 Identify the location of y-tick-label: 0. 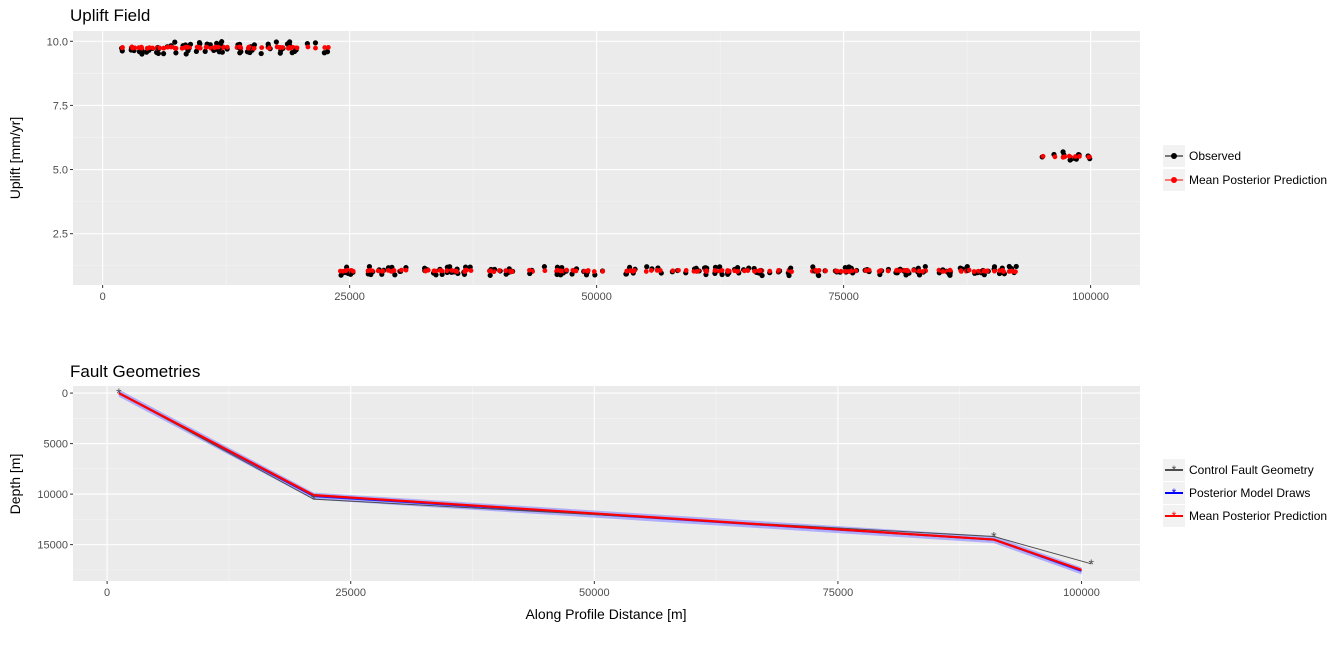
(65, 394).